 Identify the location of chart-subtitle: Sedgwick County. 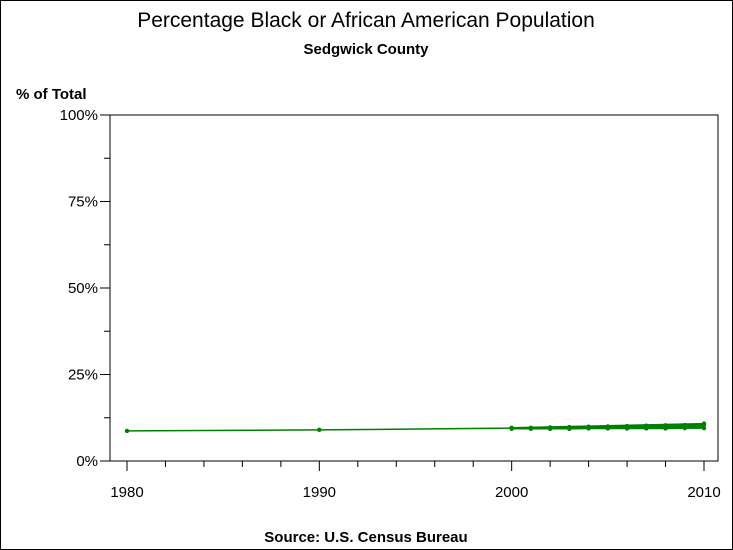
(366, 49).